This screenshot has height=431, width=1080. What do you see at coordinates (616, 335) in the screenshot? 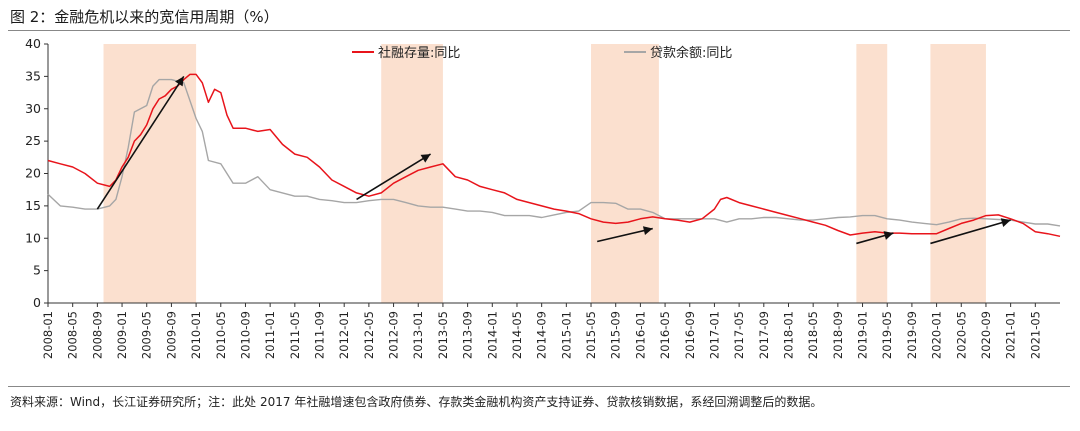
I see `x-tick-label: 2015-09` at bounding box center [616, 335].